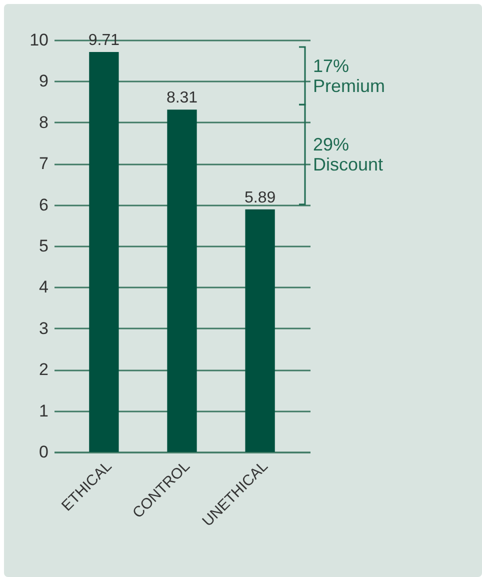 The image size is (482, 577). What do you see at coordinates (43, 81) in the screenshot?
I see `y-tick-label: 9` at bounding box center [43, 81].